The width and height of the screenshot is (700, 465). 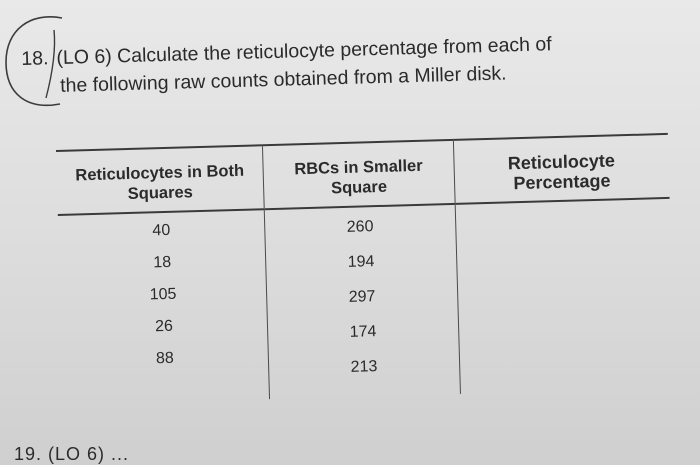 I want to click on table-cell: 213, so click(x=364, y=367).